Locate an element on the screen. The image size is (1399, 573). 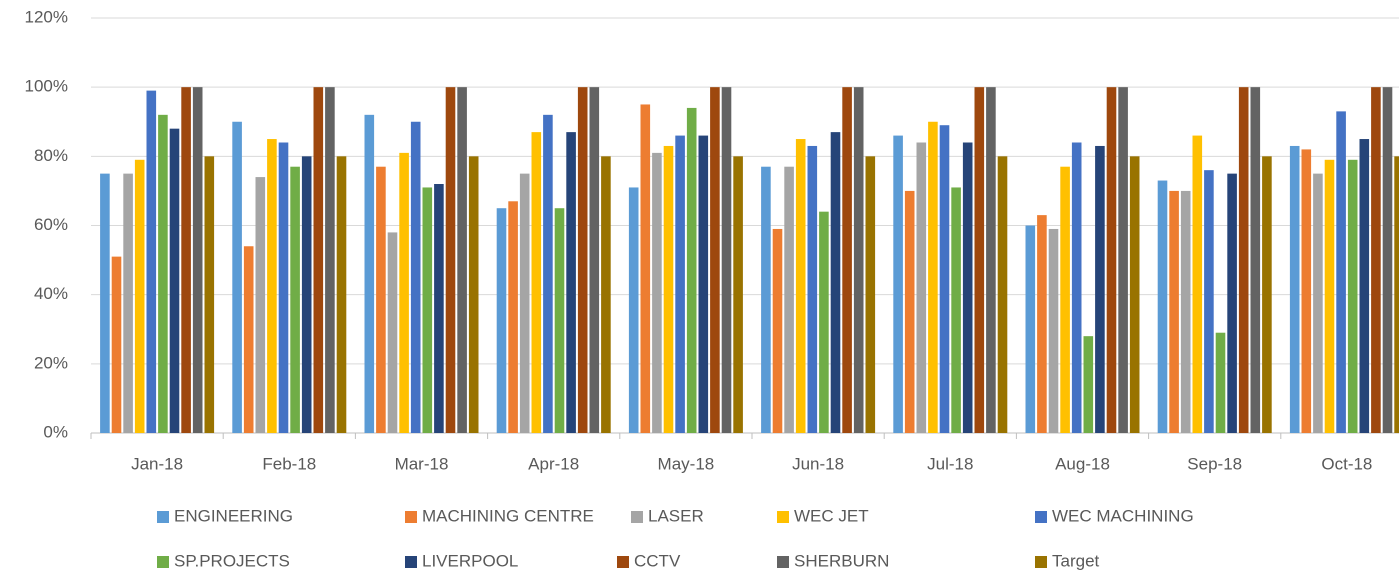
x-tick-label: Feb-18 is located at coordinates (289, 463).